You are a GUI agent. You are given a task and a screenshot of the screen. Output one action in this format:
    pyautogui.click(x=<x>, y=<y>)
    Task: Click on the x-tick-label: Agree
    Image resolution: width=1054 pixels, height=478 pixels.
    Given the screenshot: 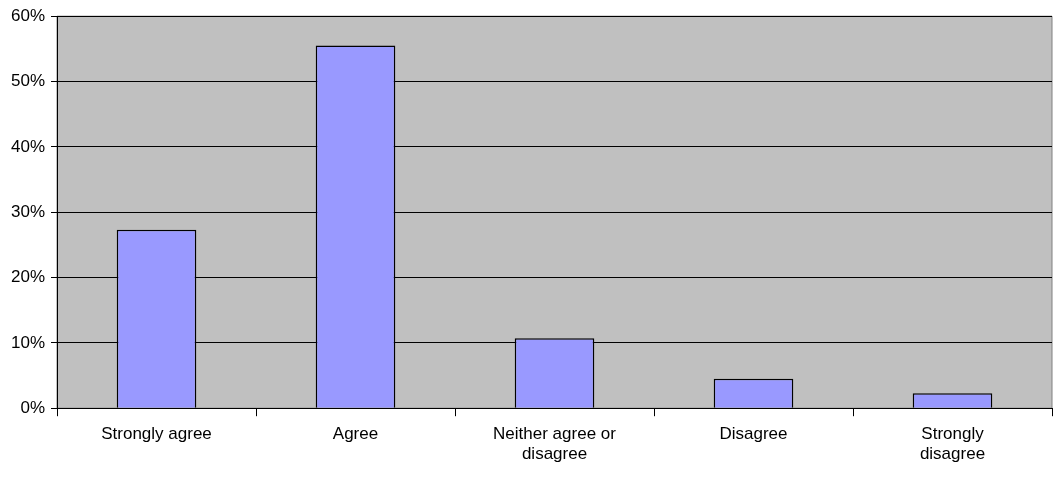 What is the action you would take?
    pyautogui.click(x=355, y=434)
    